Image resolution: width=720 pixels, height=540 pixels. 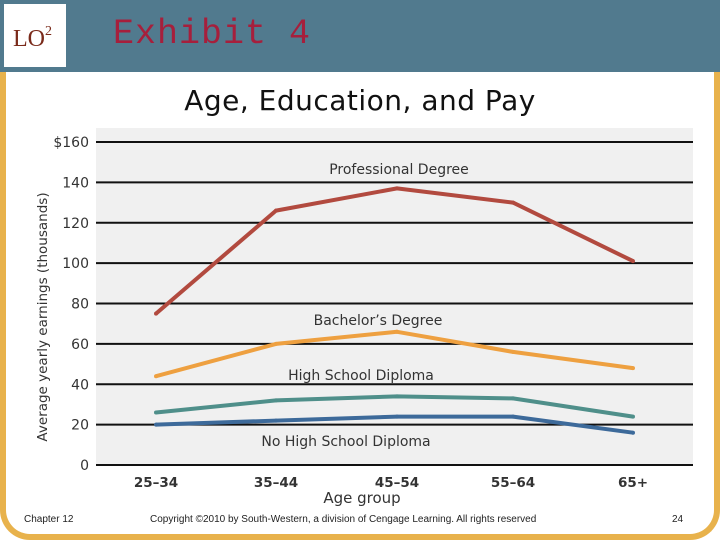 I want to click on chart-title-text: Age, Education, and Pay, so click(x=360, y=100).